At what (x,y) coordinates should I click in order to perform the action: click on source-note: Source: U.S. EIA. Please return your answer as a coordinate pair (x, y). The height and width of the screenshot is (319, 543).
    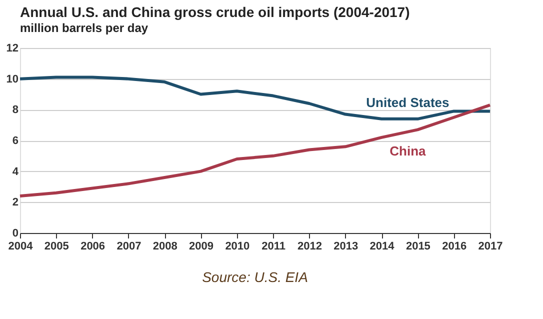
    Looking at the image, I should click on (255, 277).